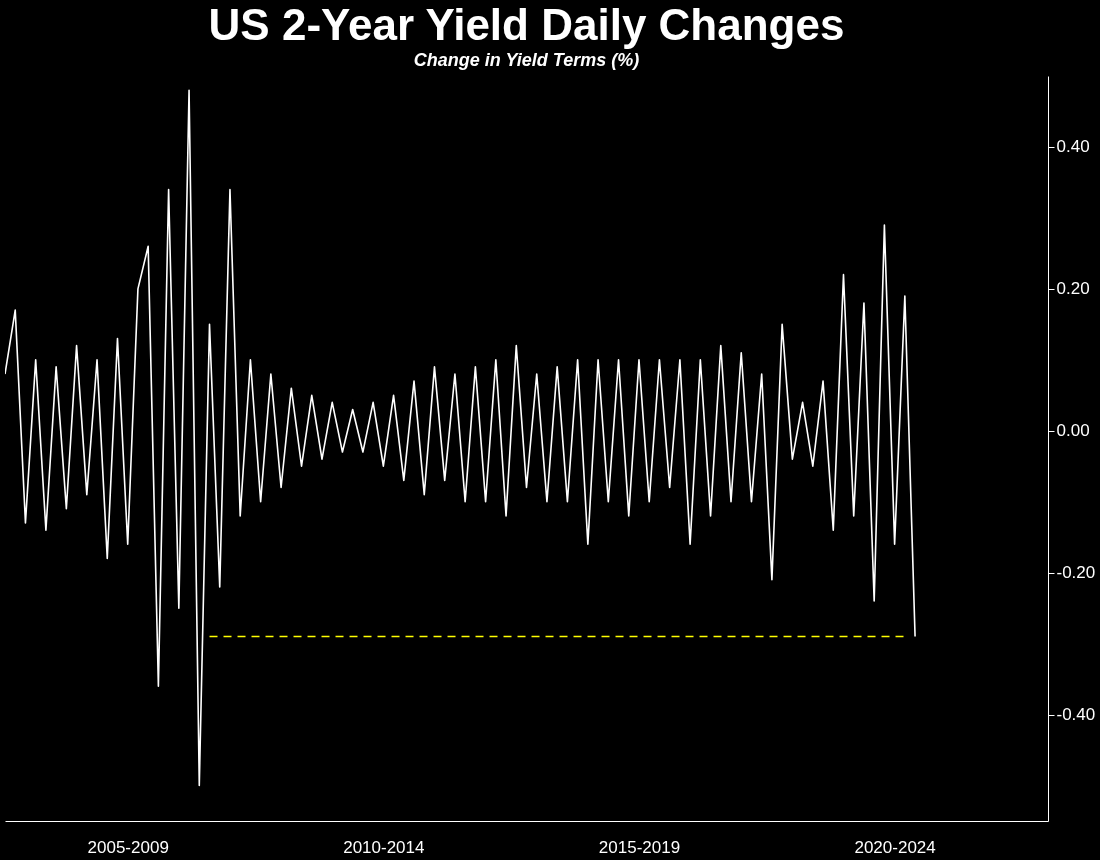  What do you see at coordinates (1073, 147) in the screenshot?
I see `y-tick-label: 0.40` at bounding box center [1073, 147].